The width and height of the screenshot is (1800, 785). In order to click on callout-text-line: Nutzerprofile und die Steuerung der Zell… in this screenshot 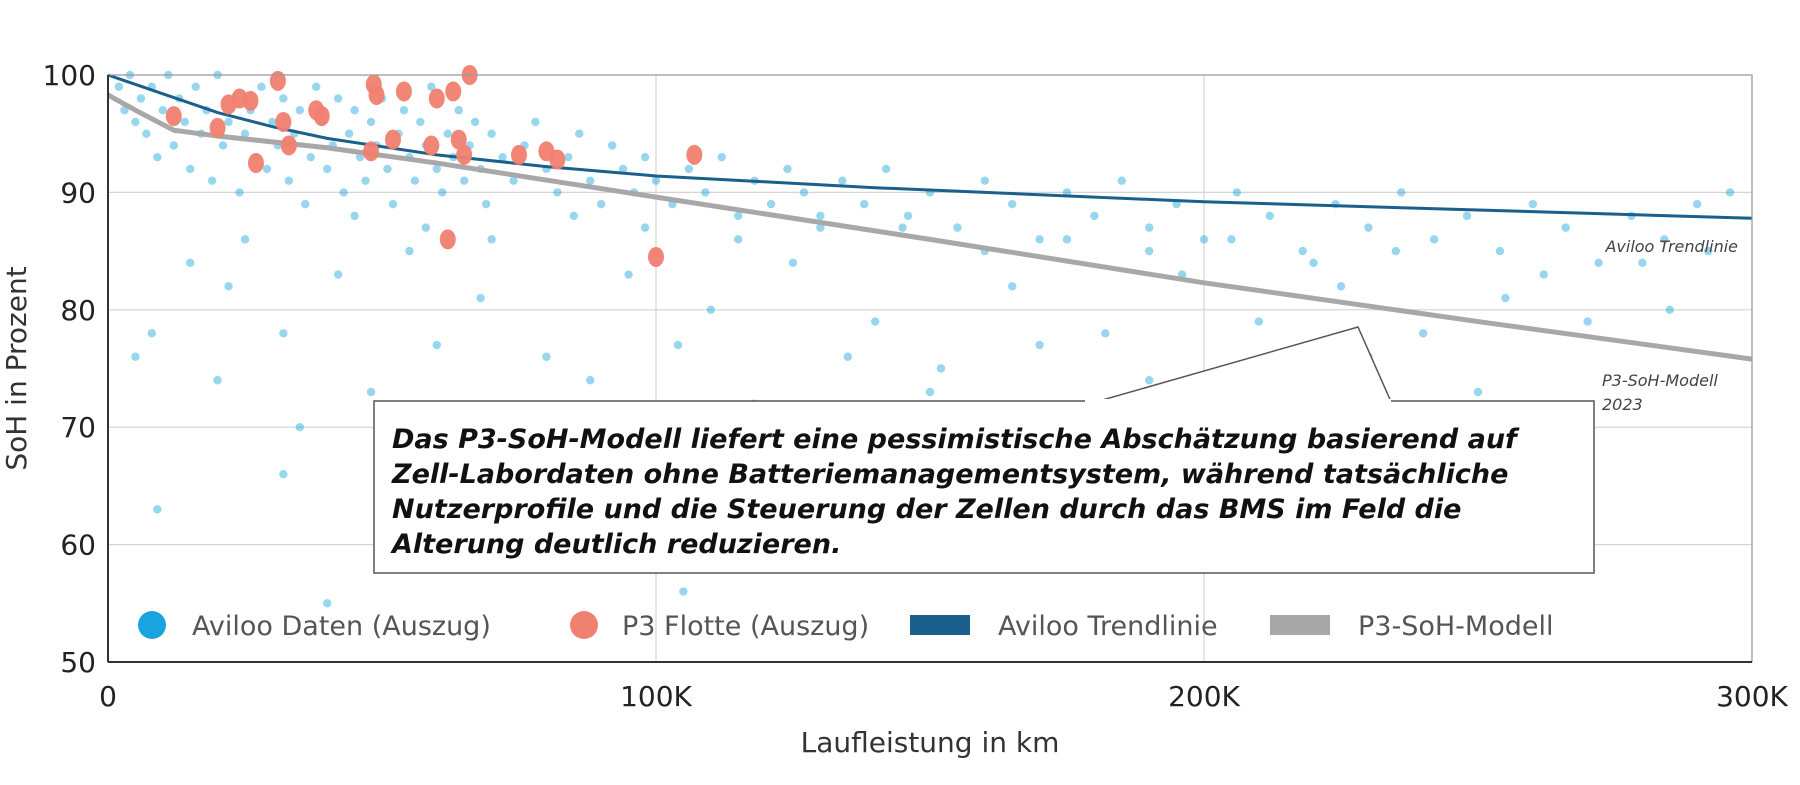, I will do `click(926, 509)`.